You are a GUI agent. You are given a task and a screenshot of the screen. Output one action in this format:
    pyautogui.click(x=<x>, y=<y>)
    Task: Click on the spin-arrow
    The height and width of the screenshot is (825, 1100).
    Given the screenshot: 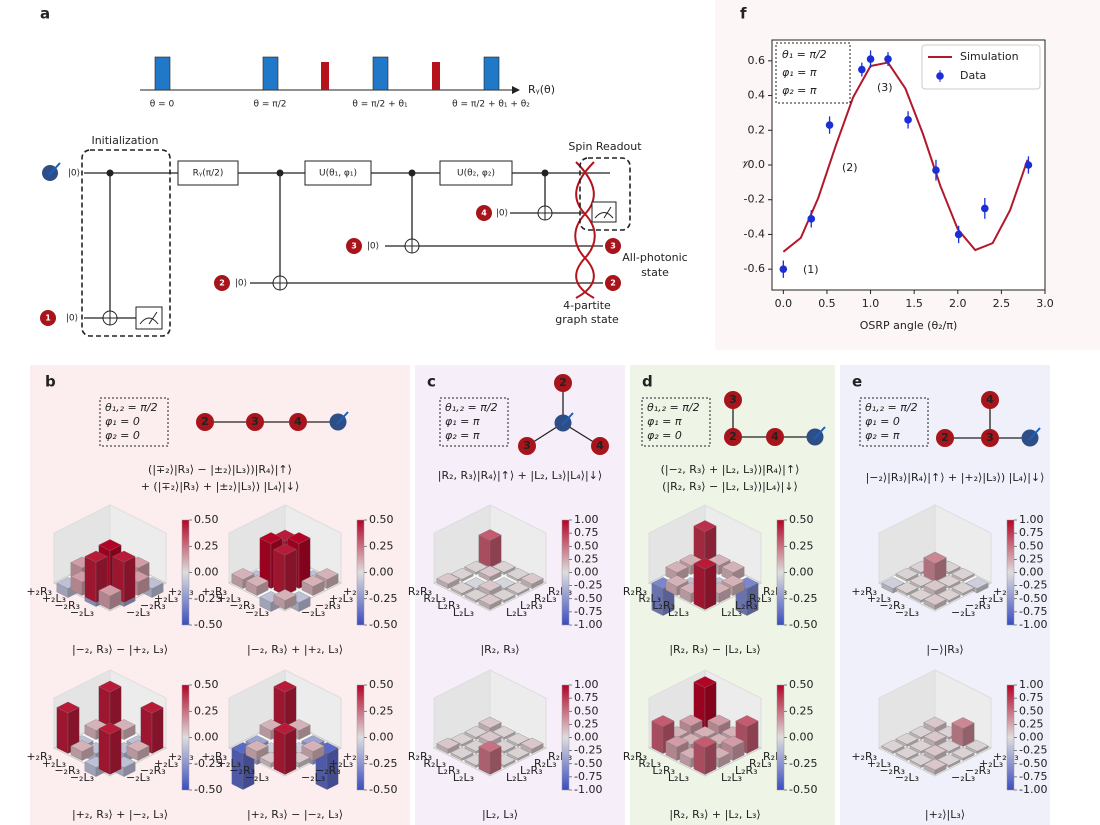 What is the action you would take?
    pyautogui.click(x=1034, y=434)
    